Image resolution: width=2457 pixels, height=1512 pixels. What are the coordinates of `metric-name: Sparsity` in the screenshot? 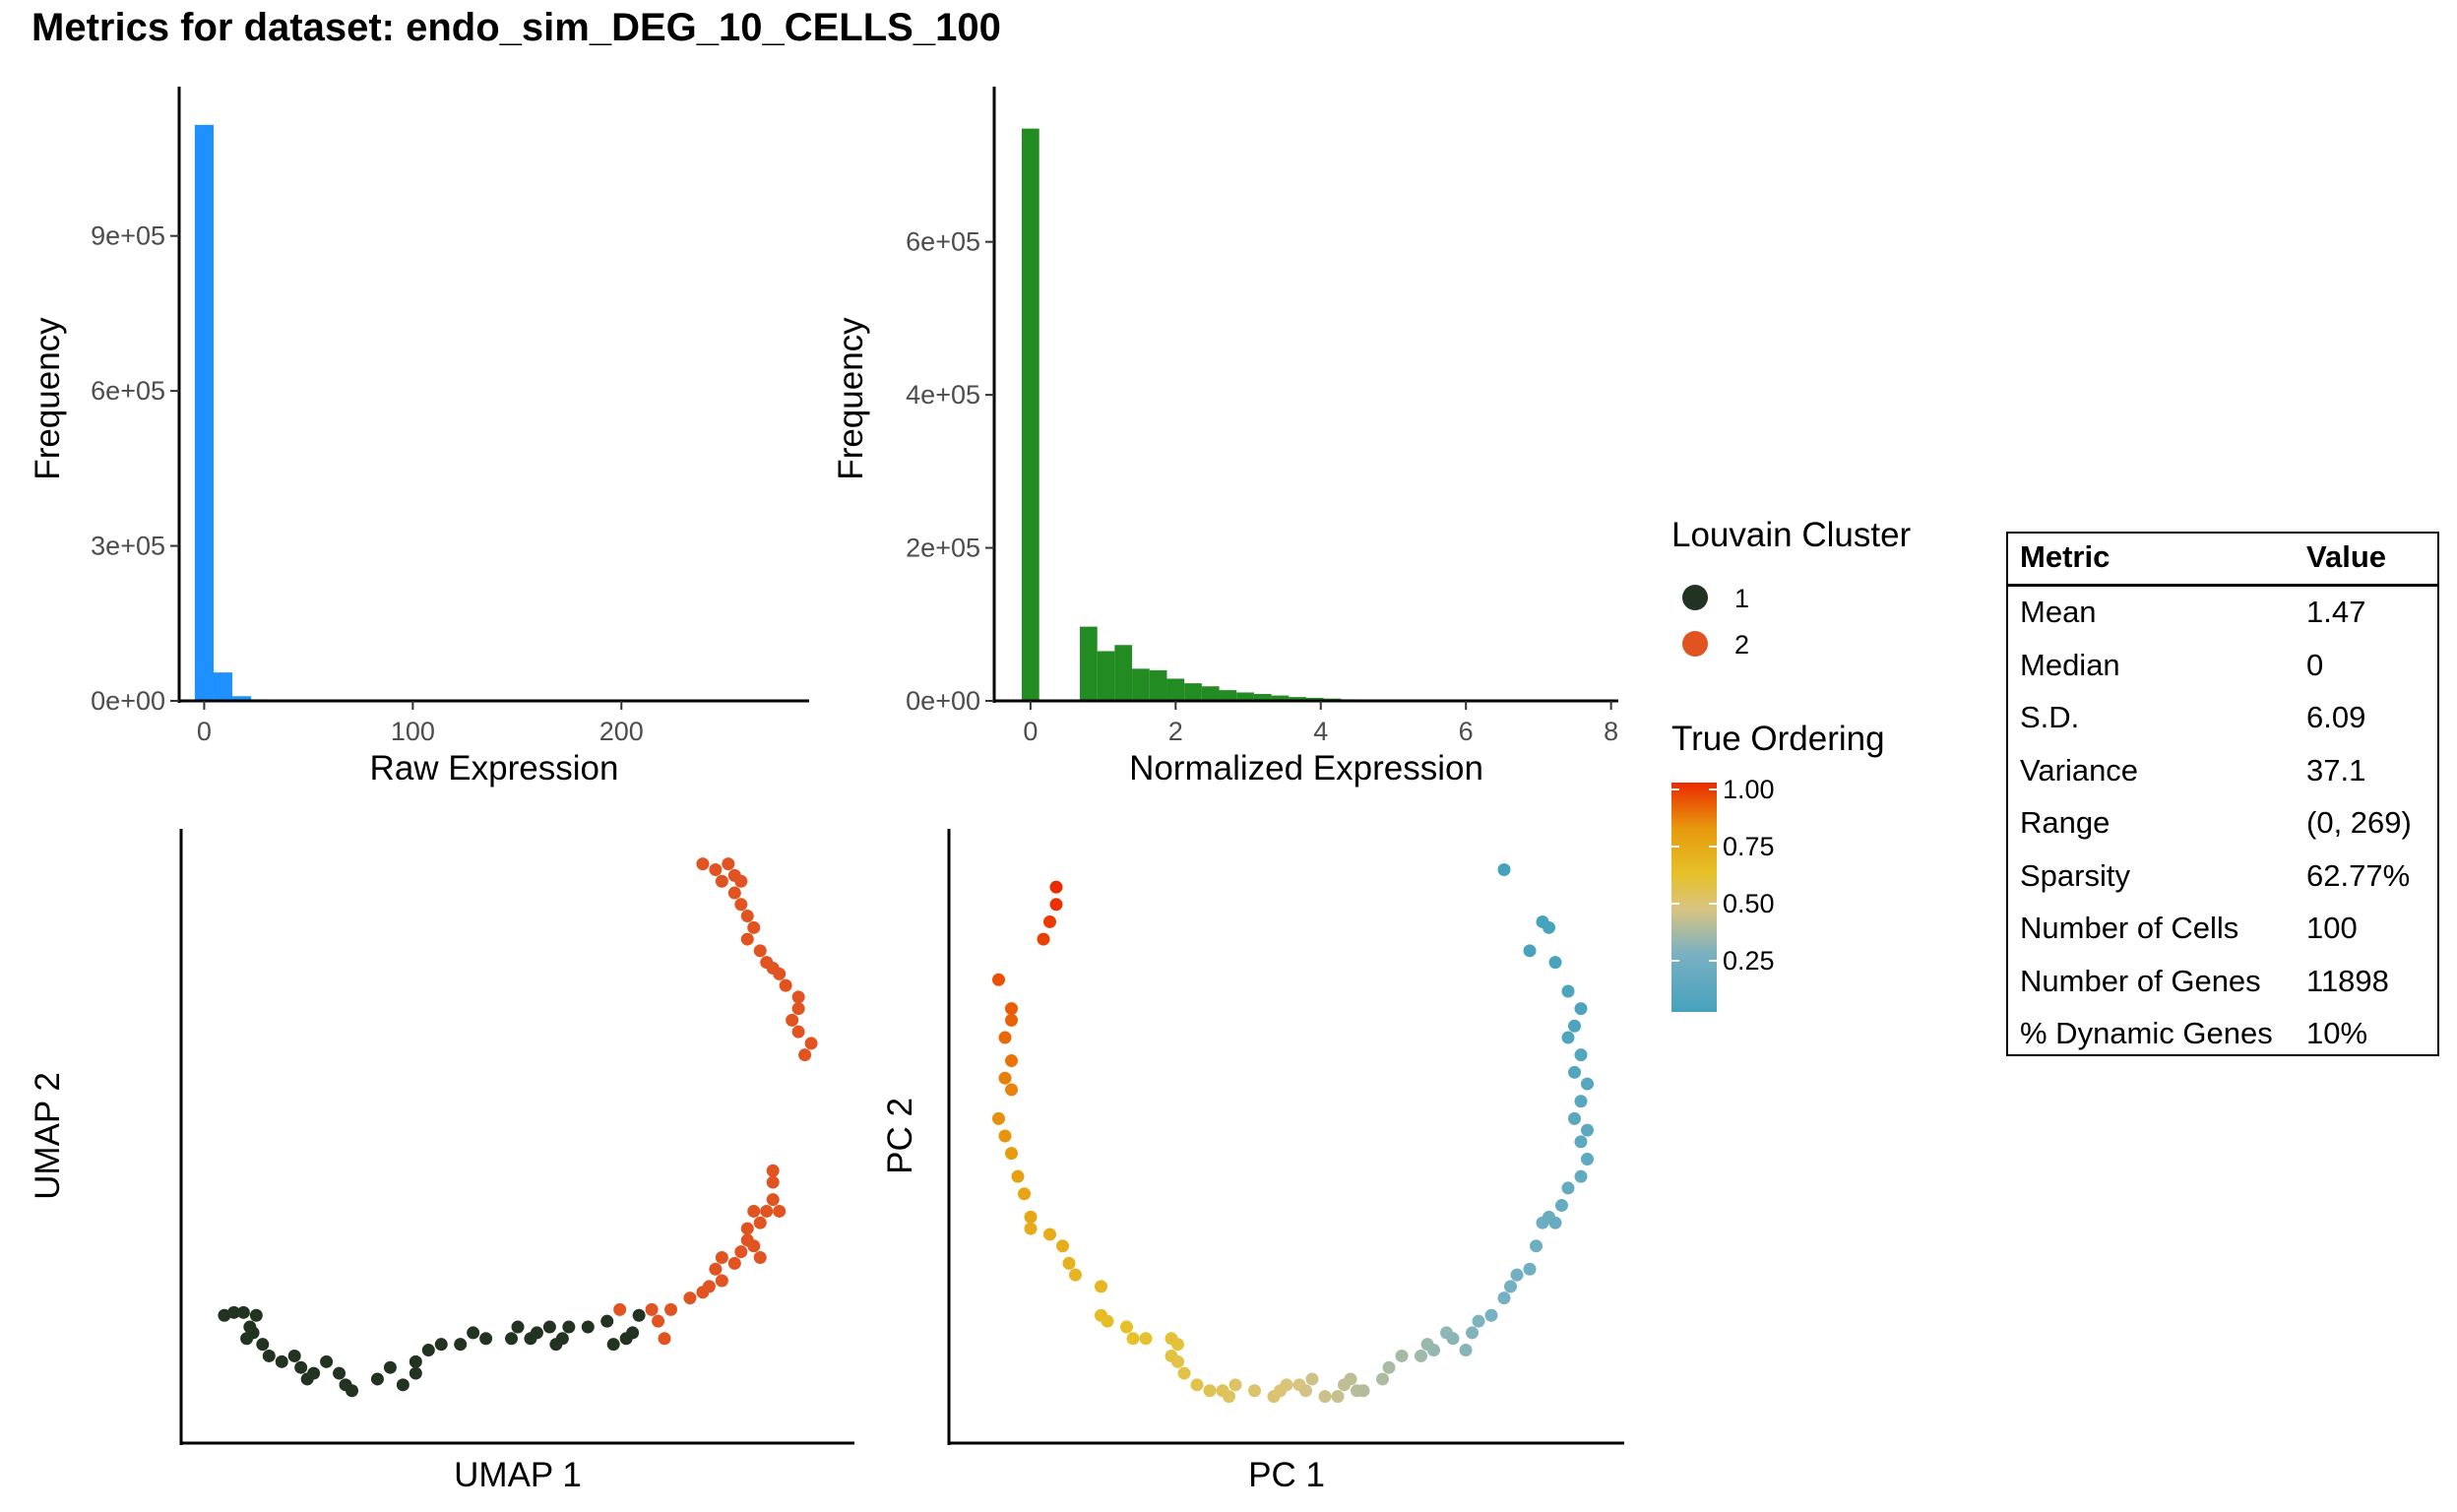 It's located at (2075, 875).